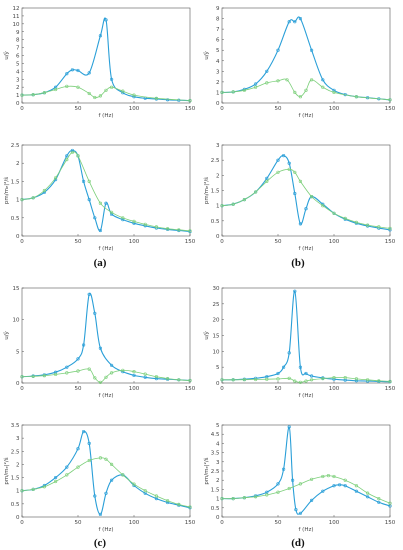  What do you see at coordinates (22, 389) in the screenshot?
I see `x-tick-label: 0` at bounding box center [22, 389].